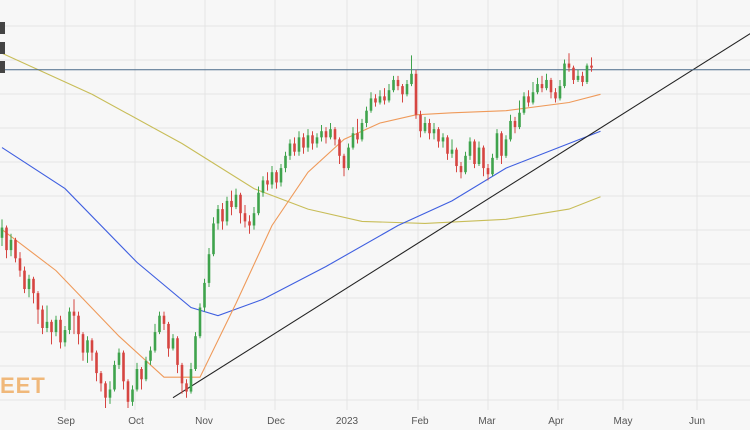 The image size is (750, 430). What do you see at coordinates (487, 421) in the screenshot?
I see `x-tick-label: Mar` at bounding box center [487, 421].